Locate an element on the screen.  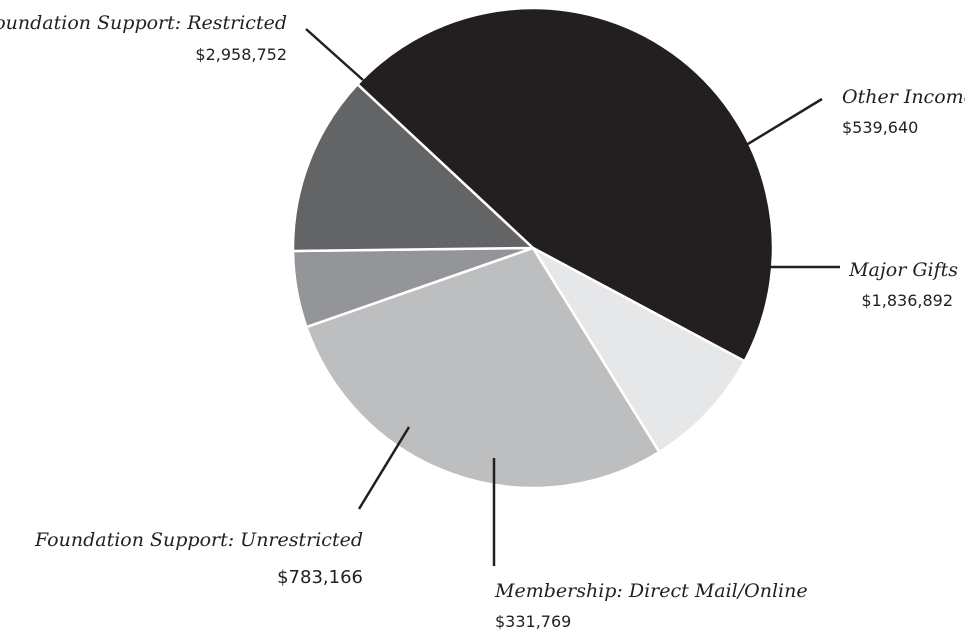
slice-foundation-unrestricted is located at coordinates (413, 168).